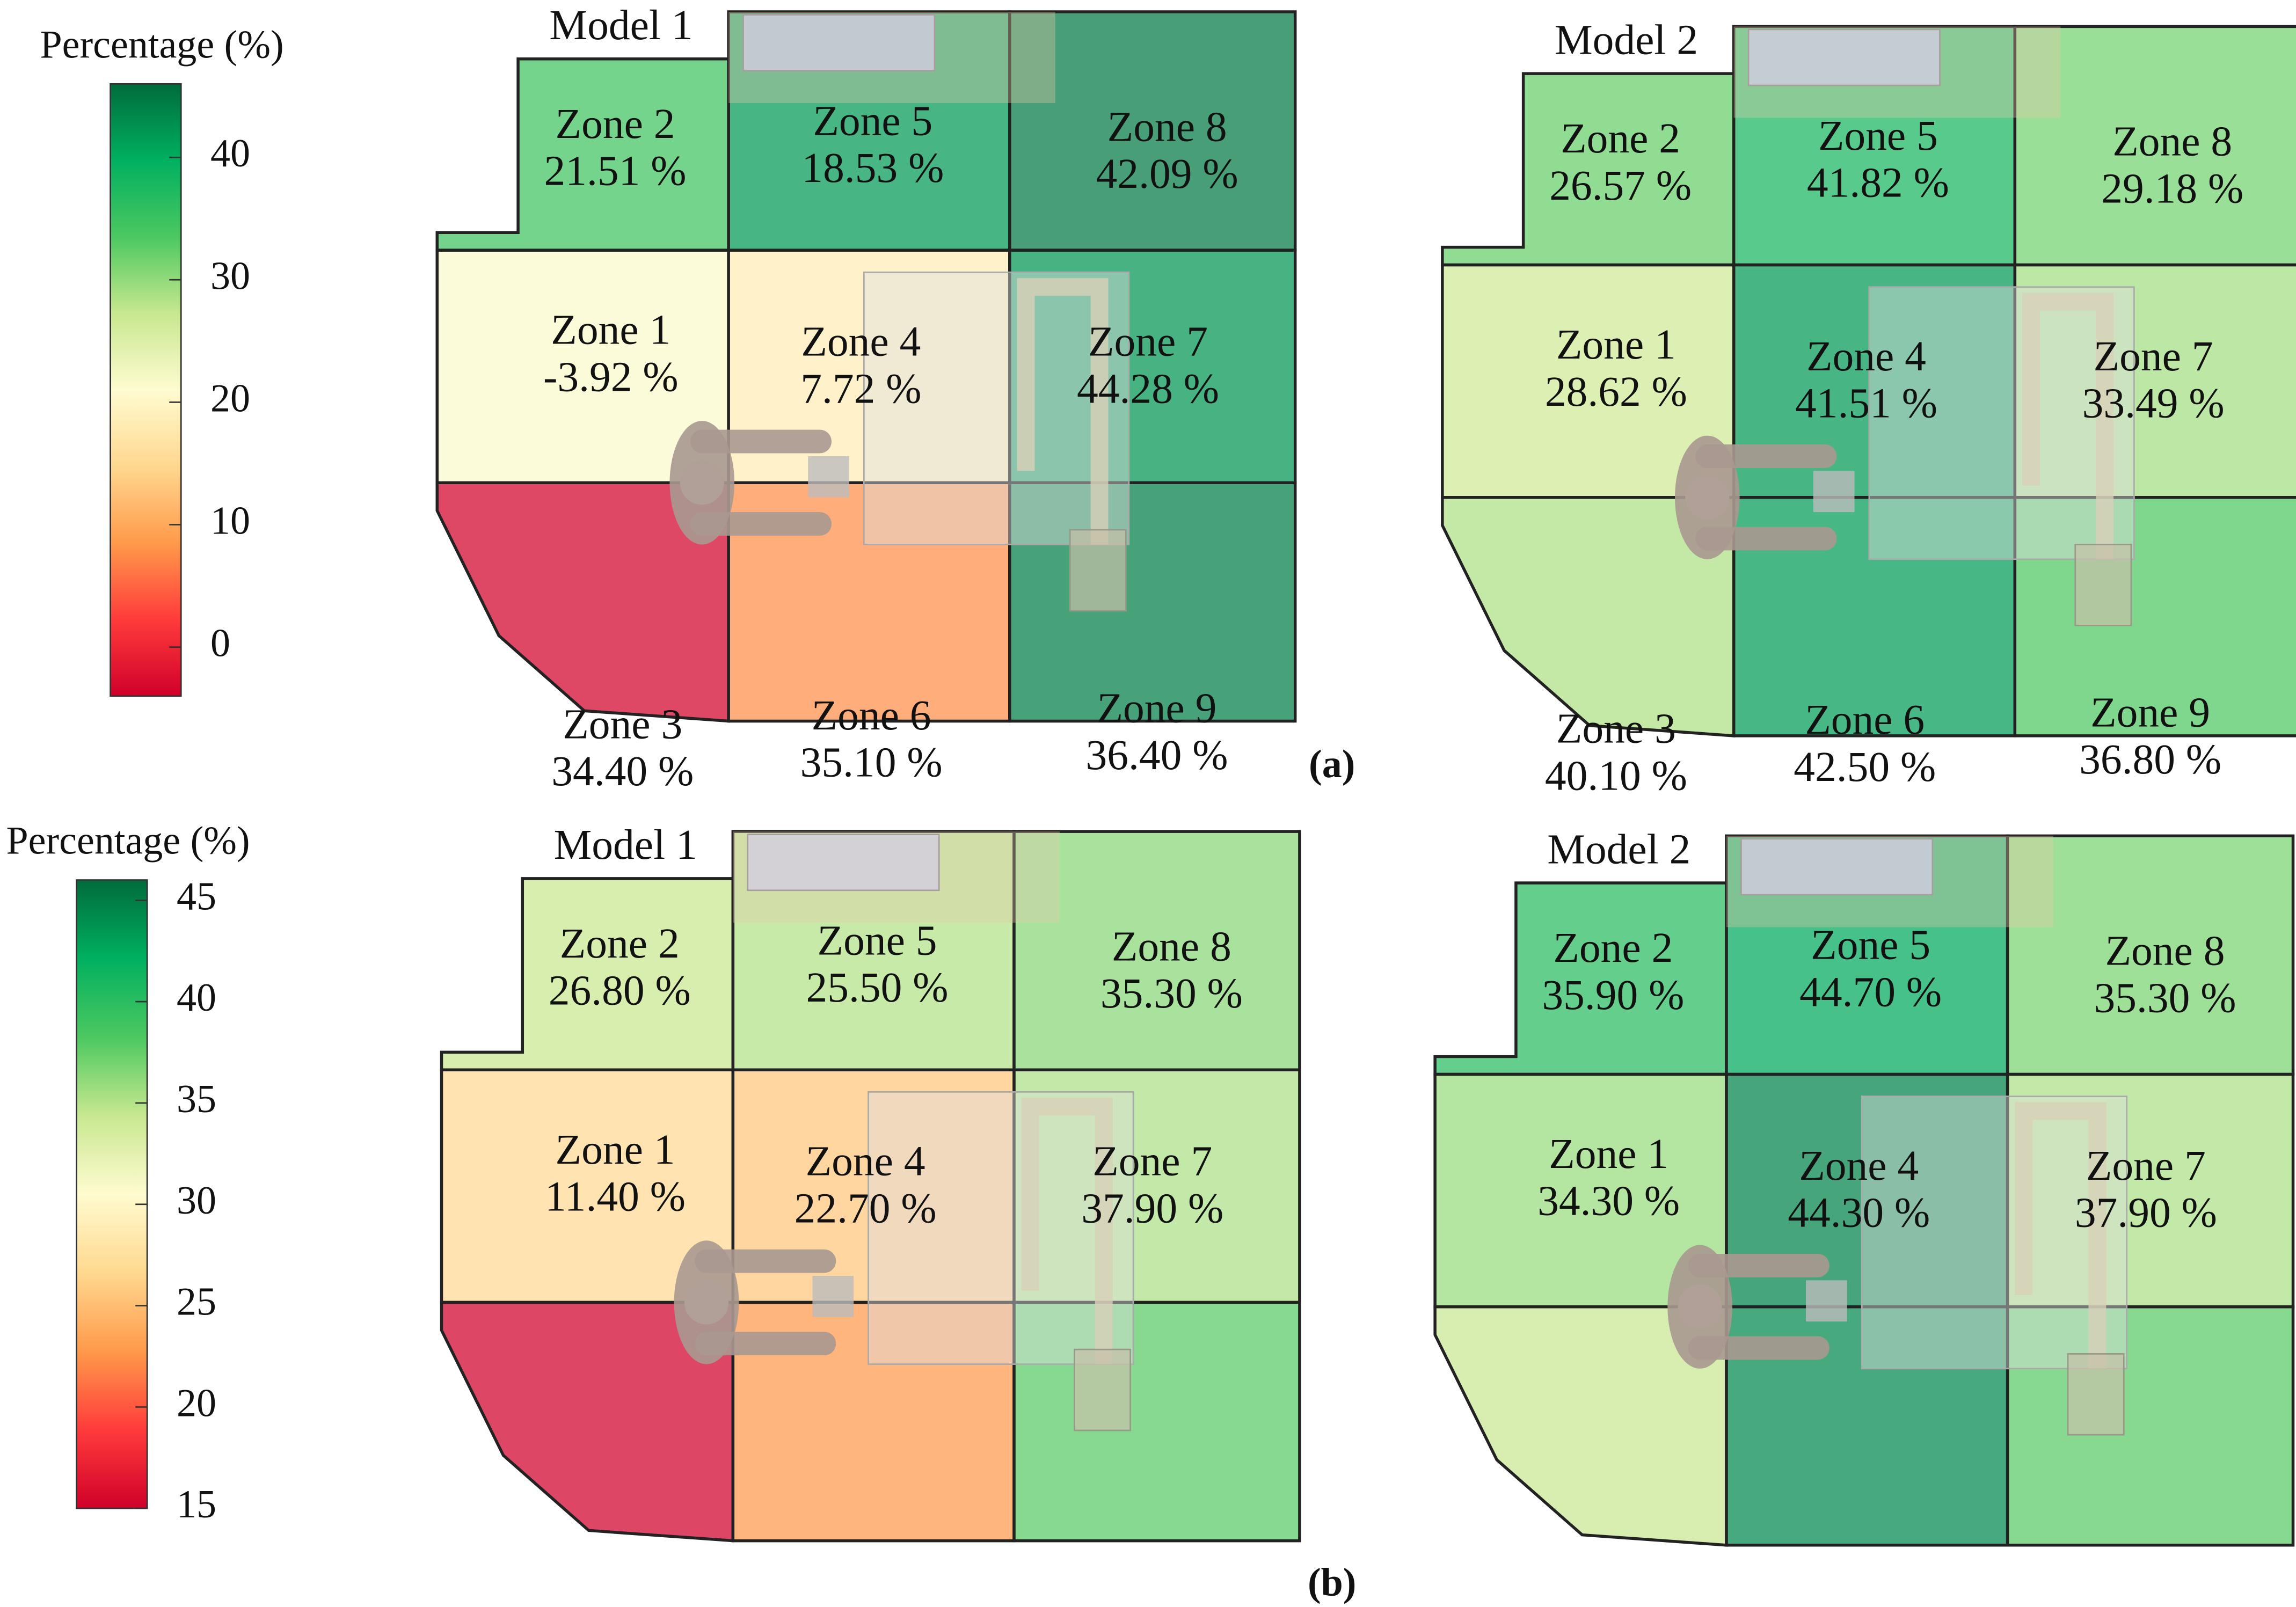 This screenshot has width=2296, height=1607. I want to click on colorbar-title: Percentage (%), so click(162, 45).